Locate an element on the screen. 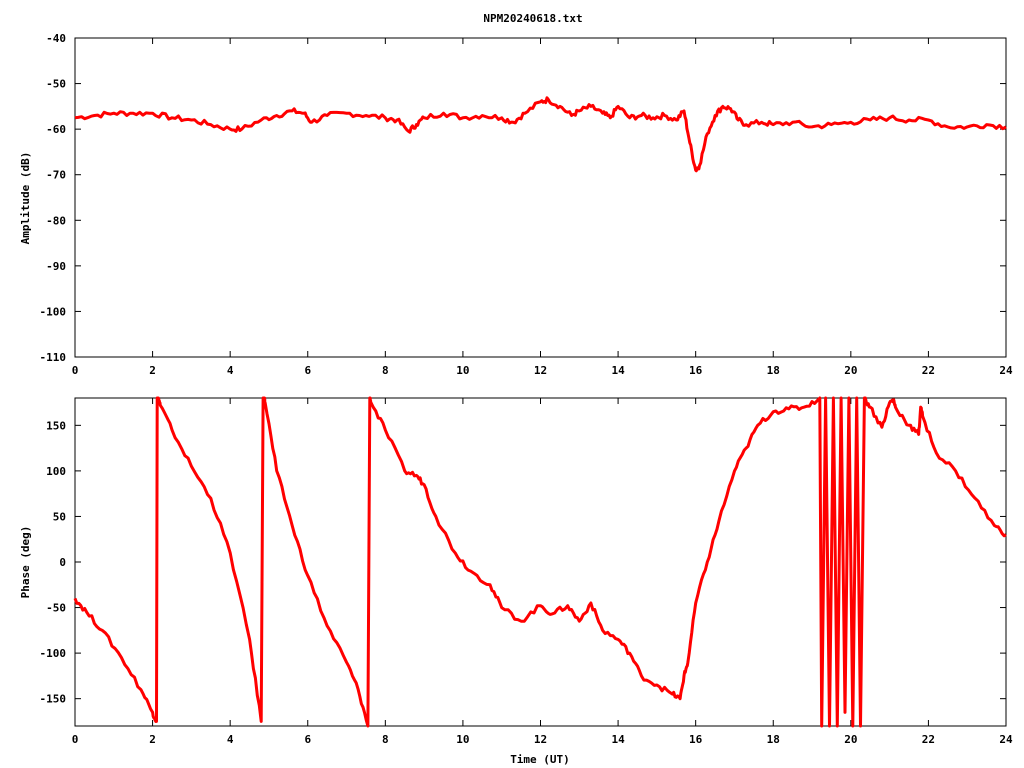 The height and width of the screenshot is (768, 1024). phase-x-tick-label: 22 is located at coordinates (928, 739).